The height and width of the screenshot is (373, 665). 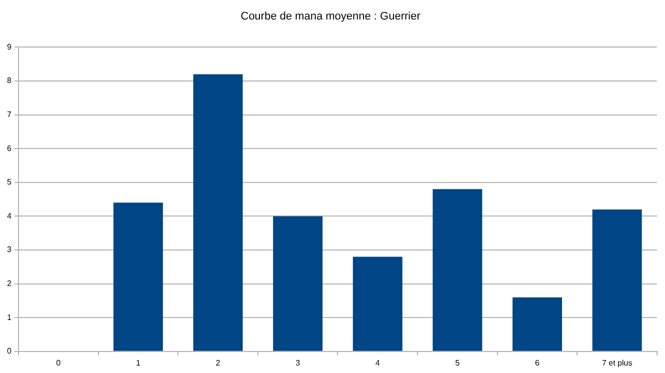 What do you see at coordinates (9, 115) in the screenshot?
I see `y-tick-label: 7` at bounding box center [9, 115].